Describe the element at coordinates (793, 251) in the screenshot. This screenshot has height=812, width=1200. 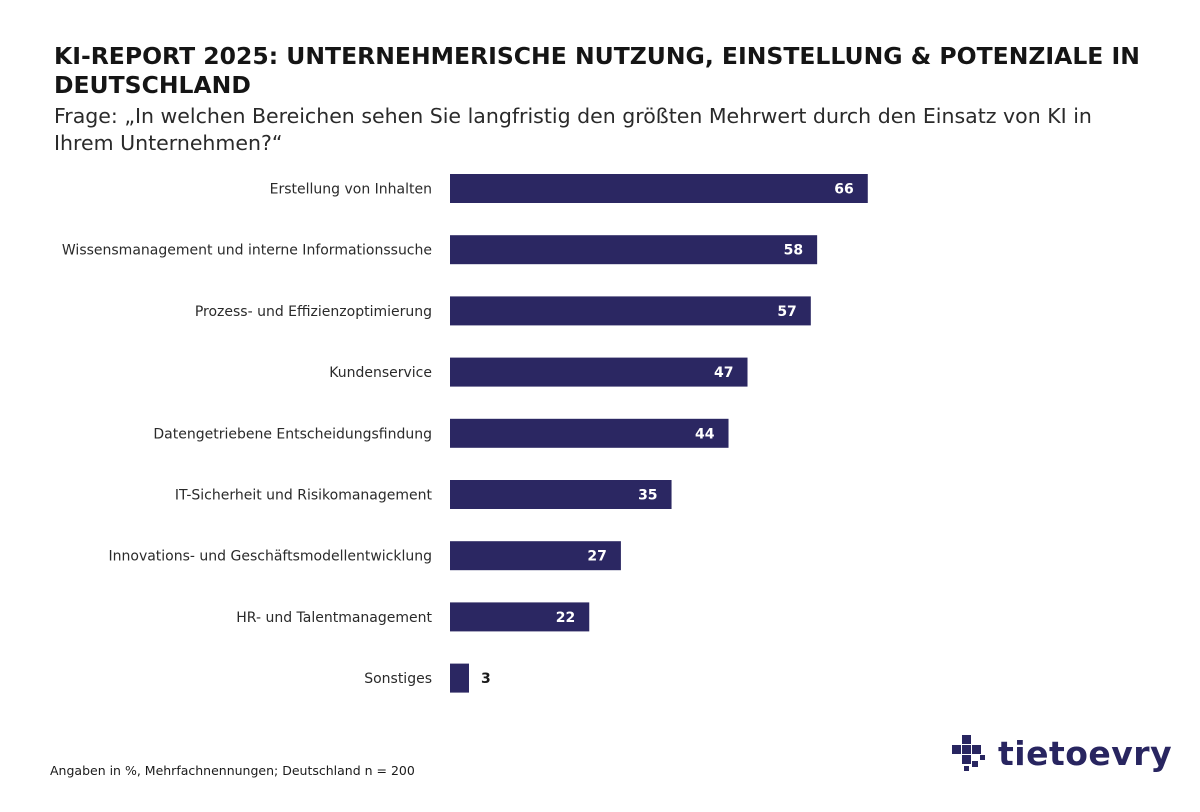
I see `value-label-wissensmanagement-und-interne-informationssuche: 58` at that location.